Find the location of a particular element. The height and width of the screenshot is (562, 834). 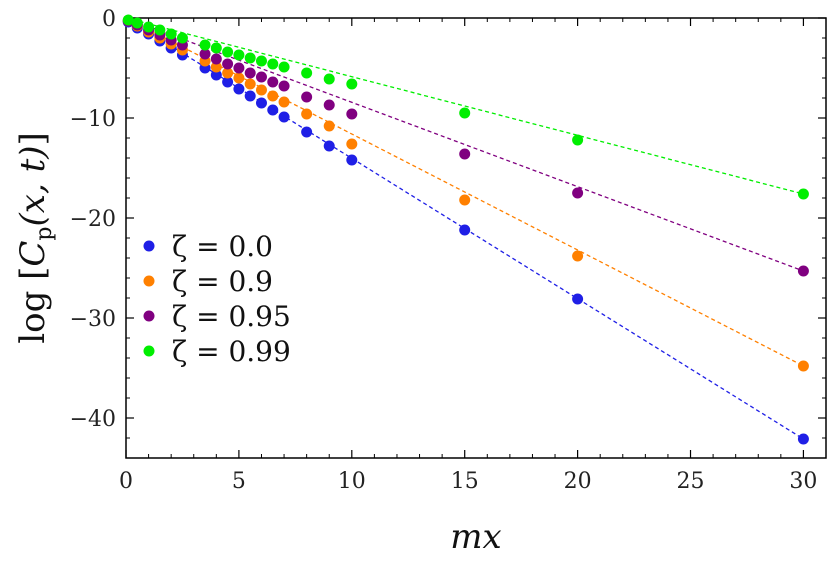

y-axis-label-func: log is located at coordinates (33, 317).